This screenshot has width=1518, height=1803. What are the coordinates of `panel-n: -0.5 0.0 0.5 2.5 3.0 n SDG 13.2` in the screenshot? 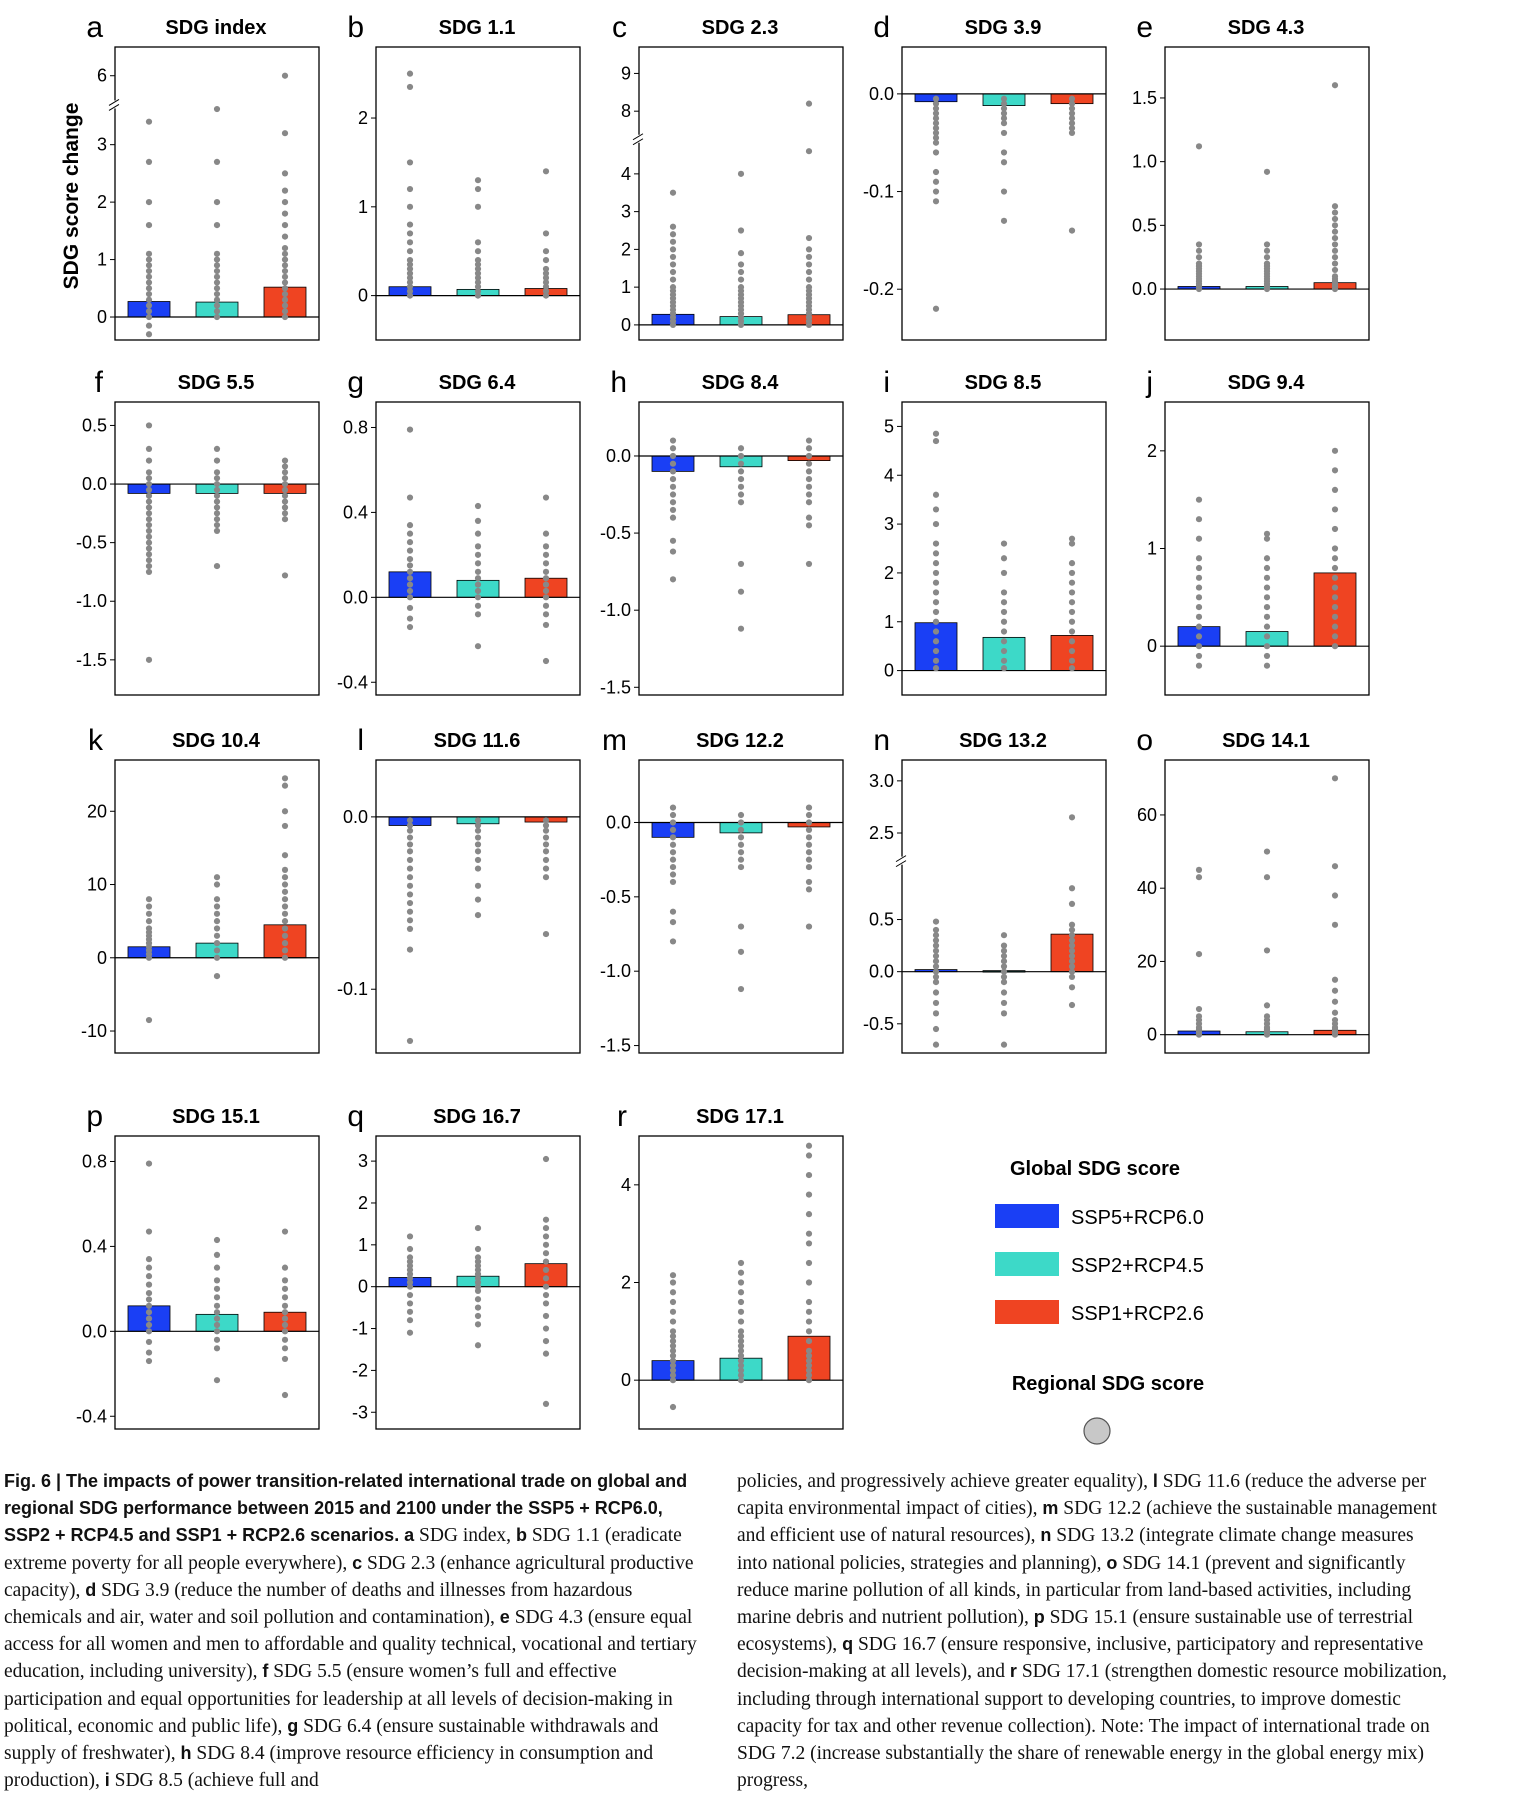 It's located at (985, 889).